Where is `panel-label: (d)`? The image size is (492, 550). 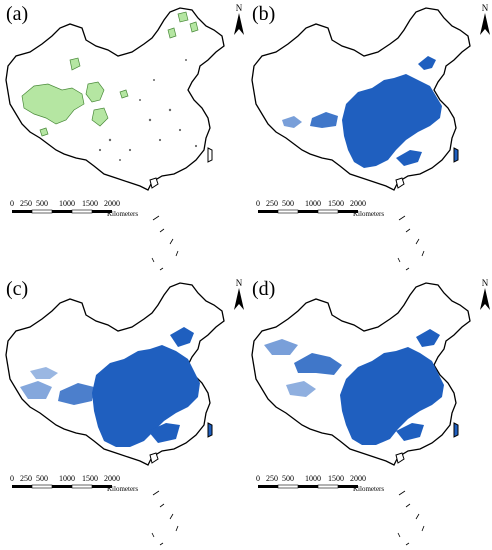 panel-label: (d) is located at coordinates (264, 289).